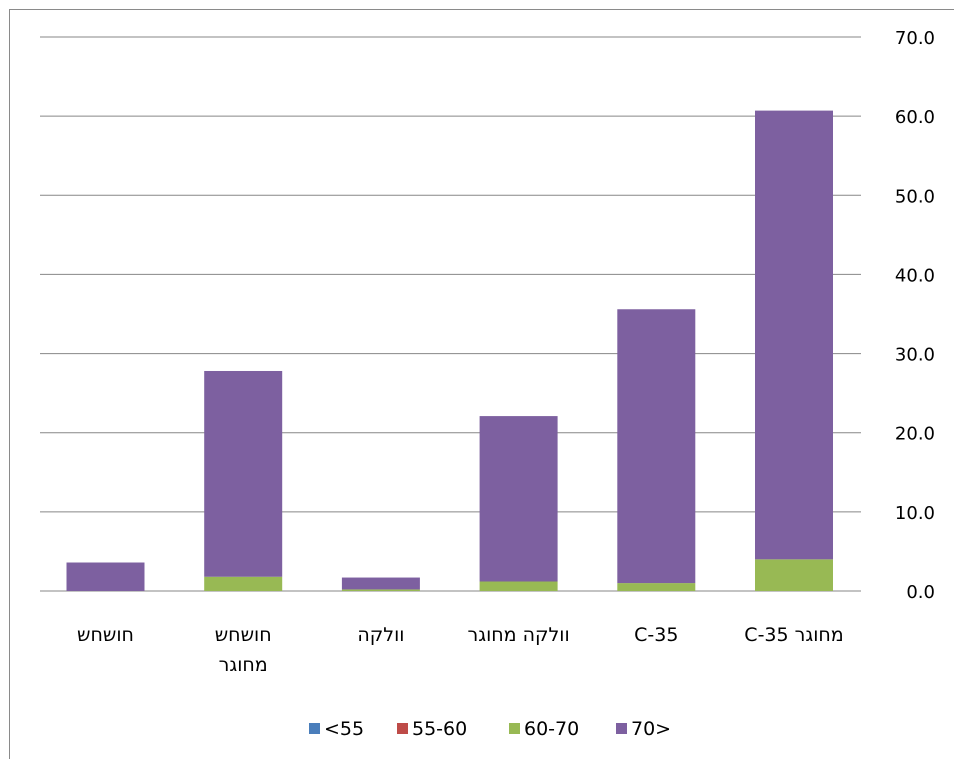 The height and width of the screenshot is (765, 958). I want to click on x-category-label: מחוגר, so click(243, 665).